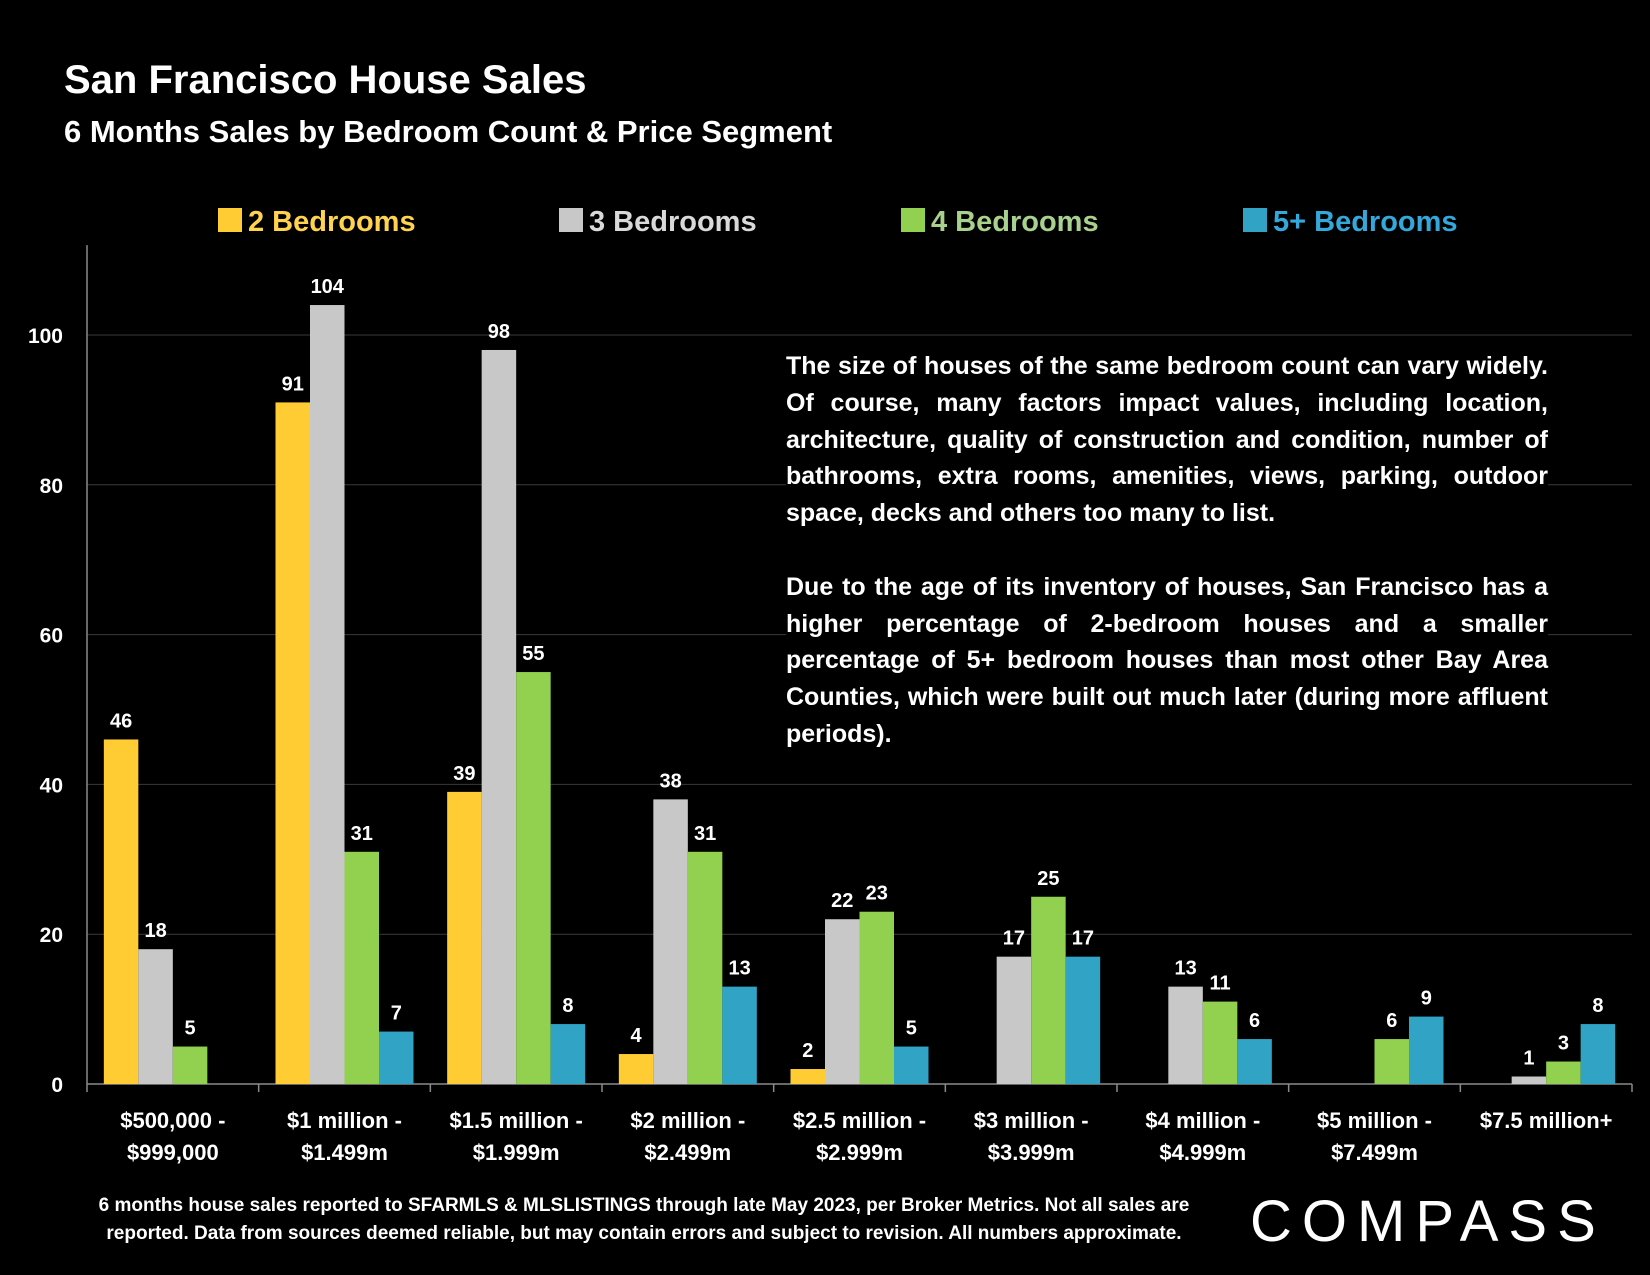 This screenshot has height=1275, width=1650. Describe the element at coordinates (293, 384) in the screenshot. I see `bar-value-label: 91` at that location.